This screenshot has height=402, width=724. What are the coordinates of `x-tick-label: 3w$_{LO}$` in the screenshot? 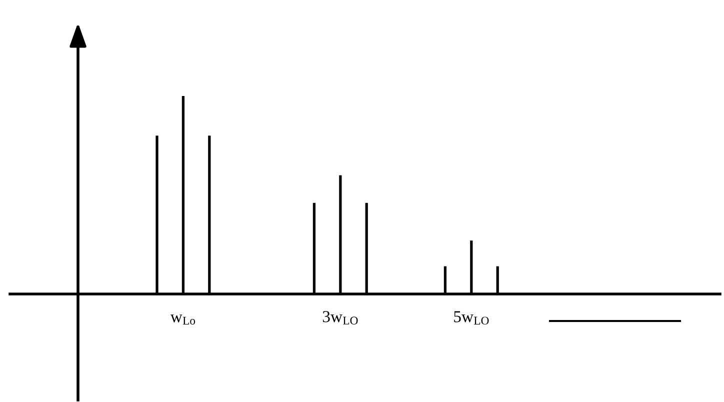 It's located at (340, 318).